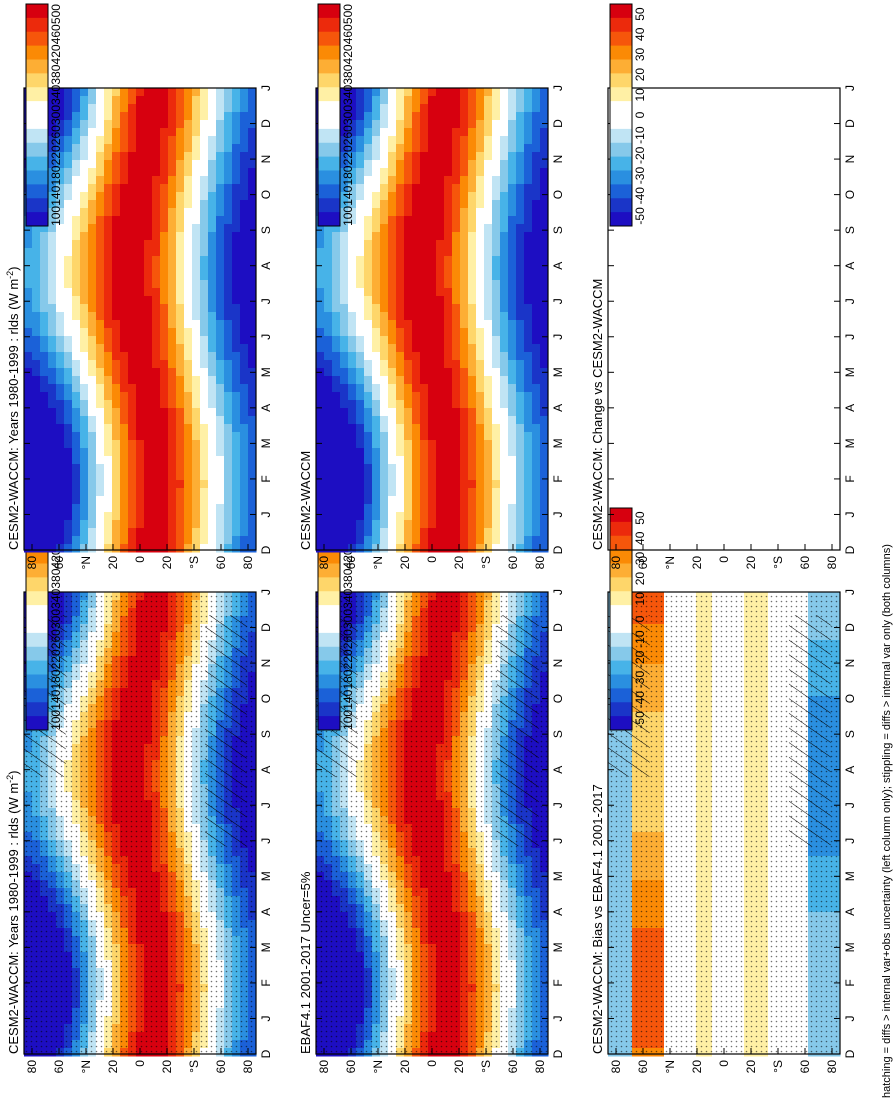 The width and height of the screenshot is (895, 1102). Describe the element at coordinates (86, 1066) in the screenshot. I see `y-tick-label: °N` at that location.